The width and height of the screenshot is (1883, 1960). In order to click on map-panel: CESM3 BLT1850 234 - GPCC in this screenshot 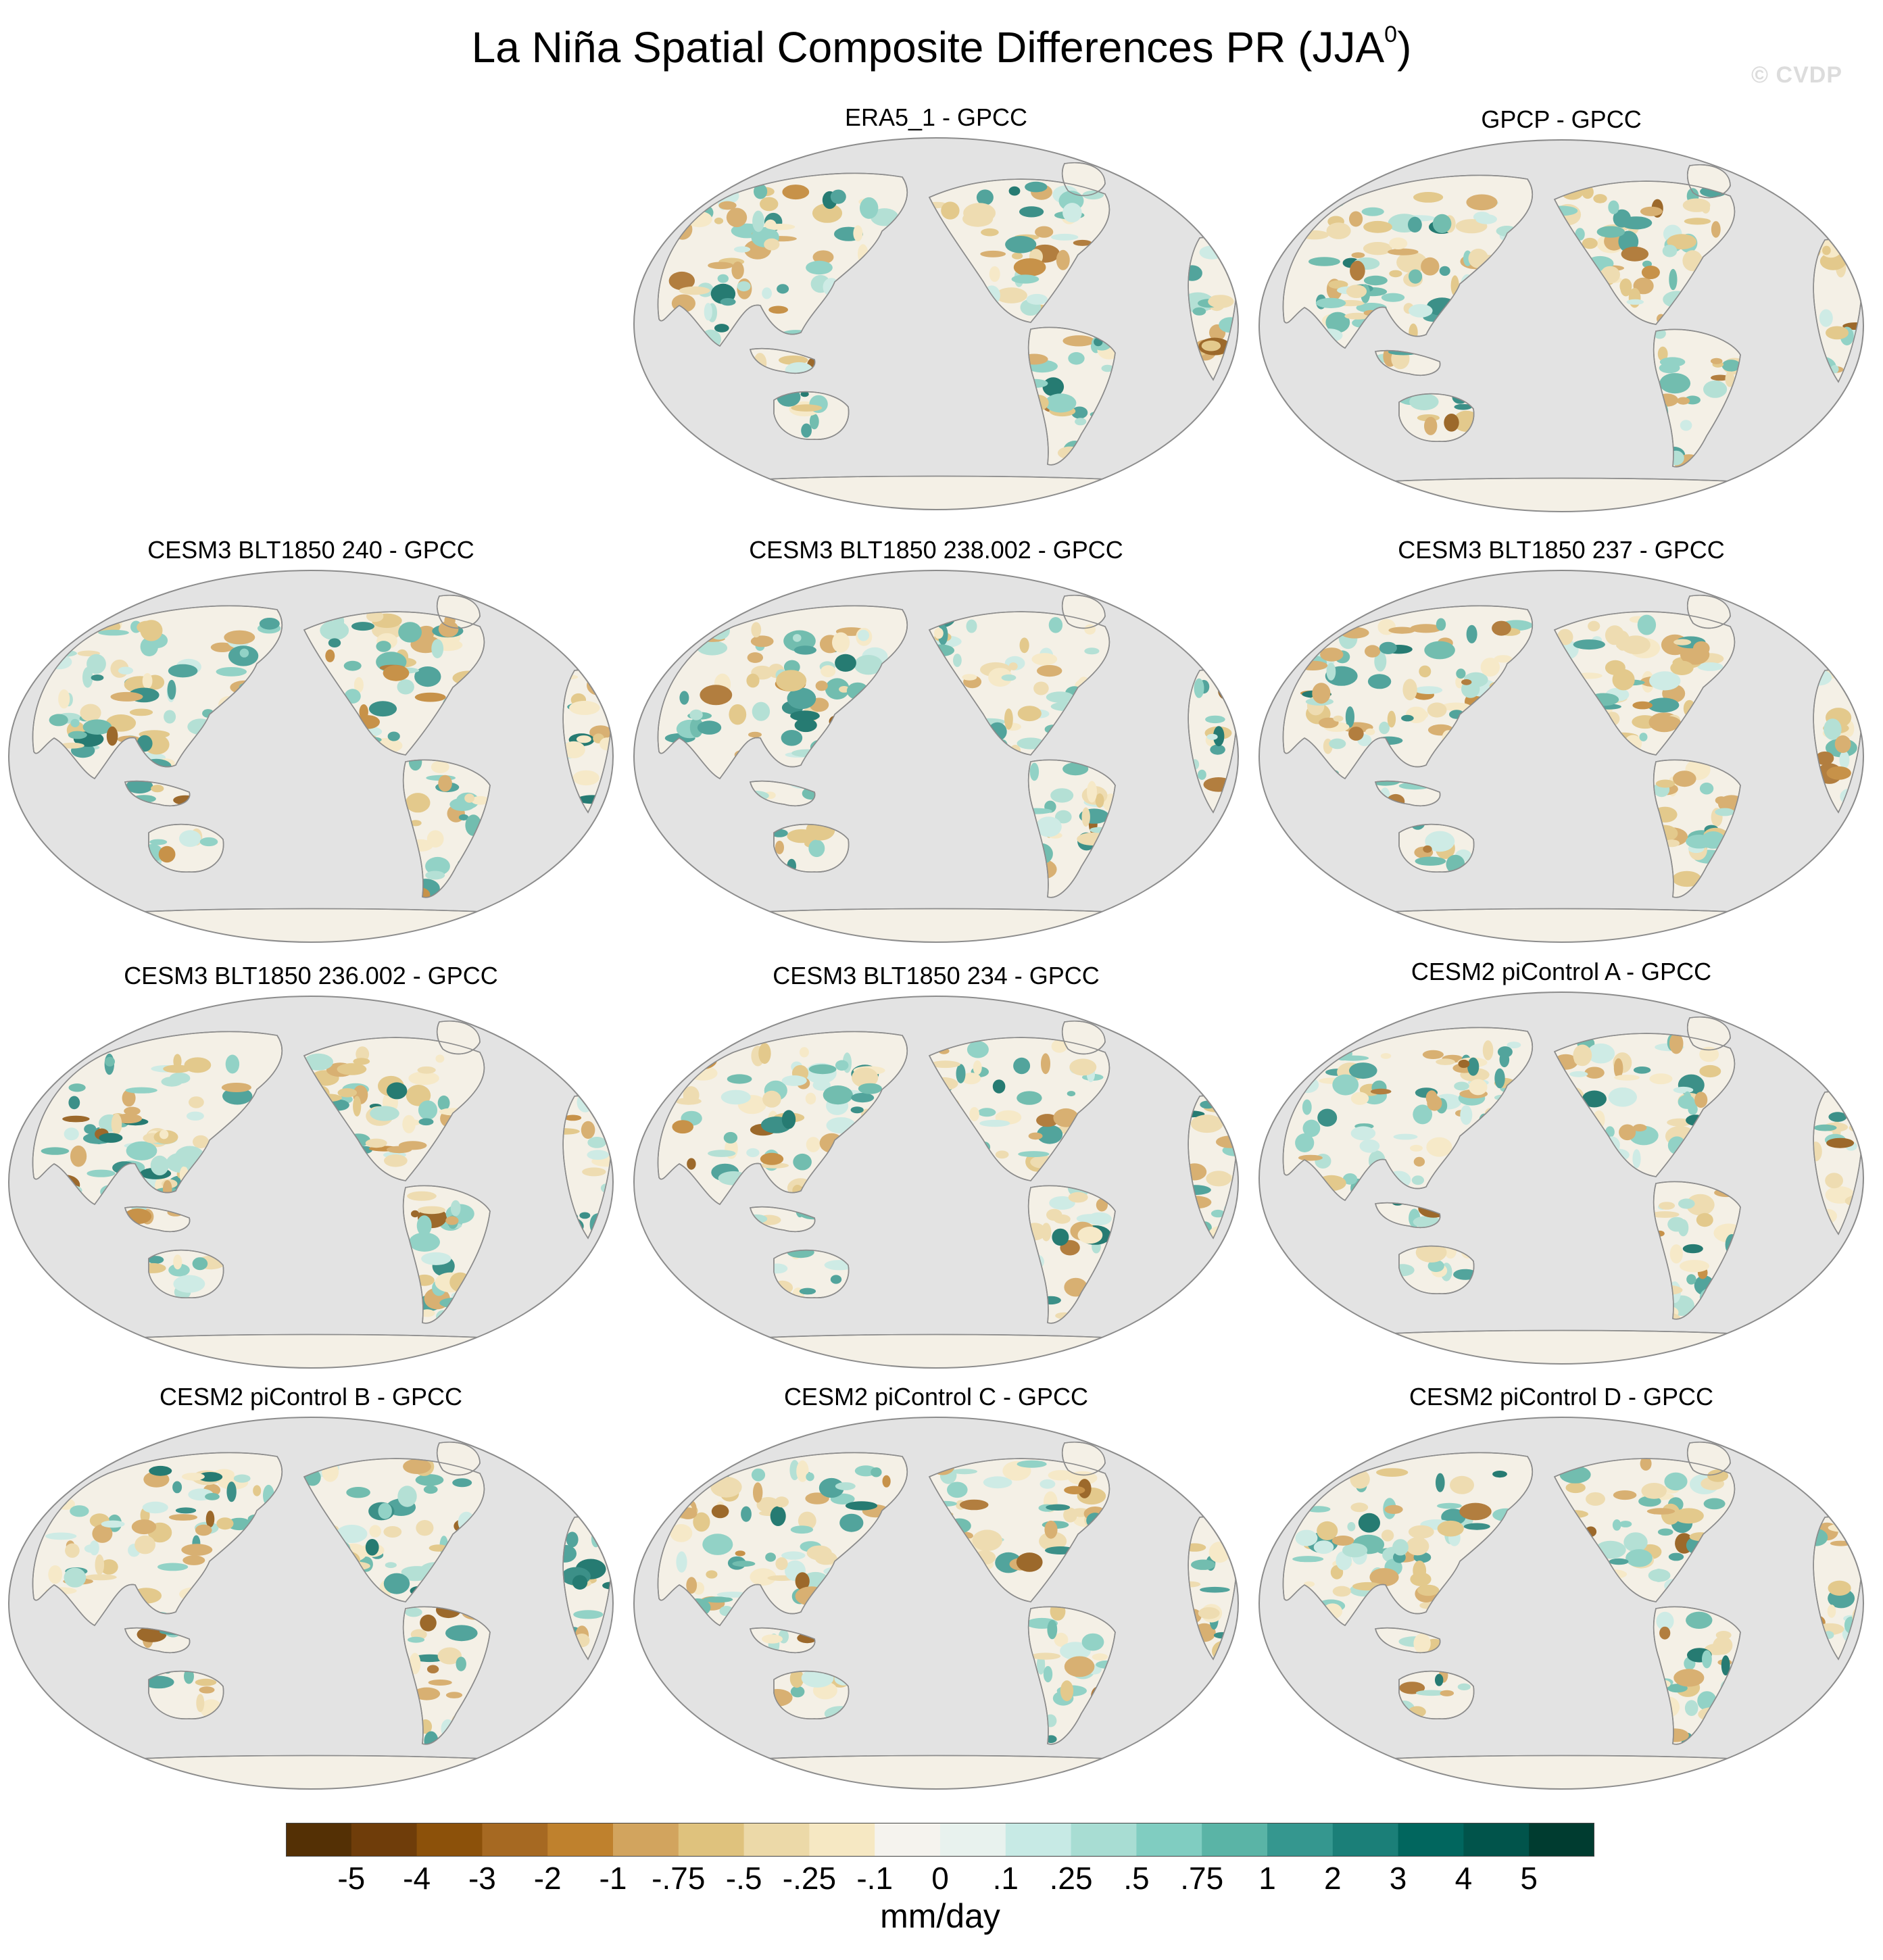, I will do `click(936, 1165)`.